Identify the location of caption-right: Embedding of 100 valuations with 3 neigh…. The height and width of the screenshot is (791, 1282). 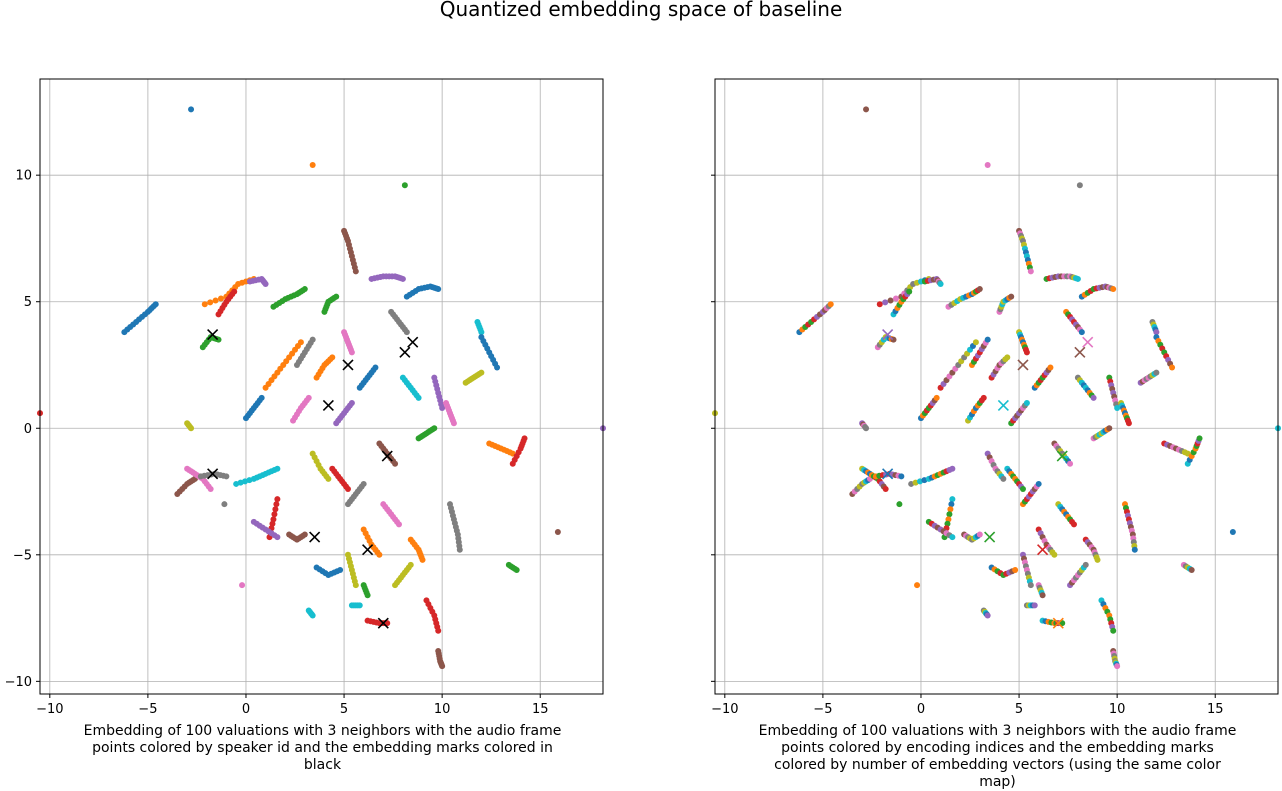
(997, 756).